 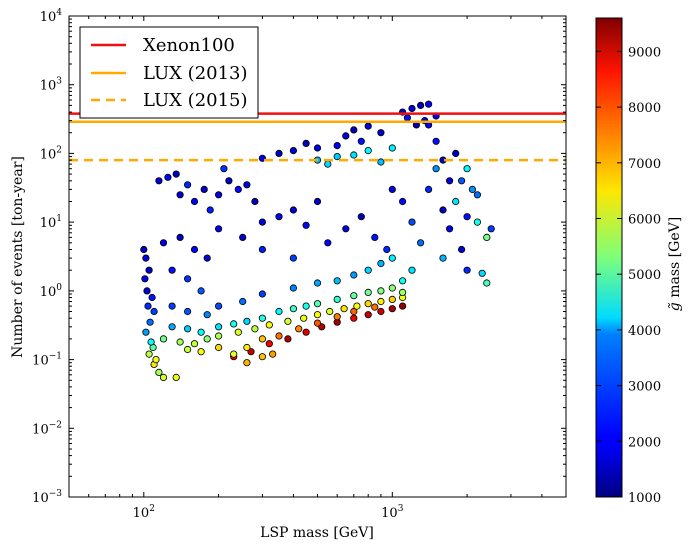 I want to click on y-tick-label: 10⁴, so click(x=51, y=16).